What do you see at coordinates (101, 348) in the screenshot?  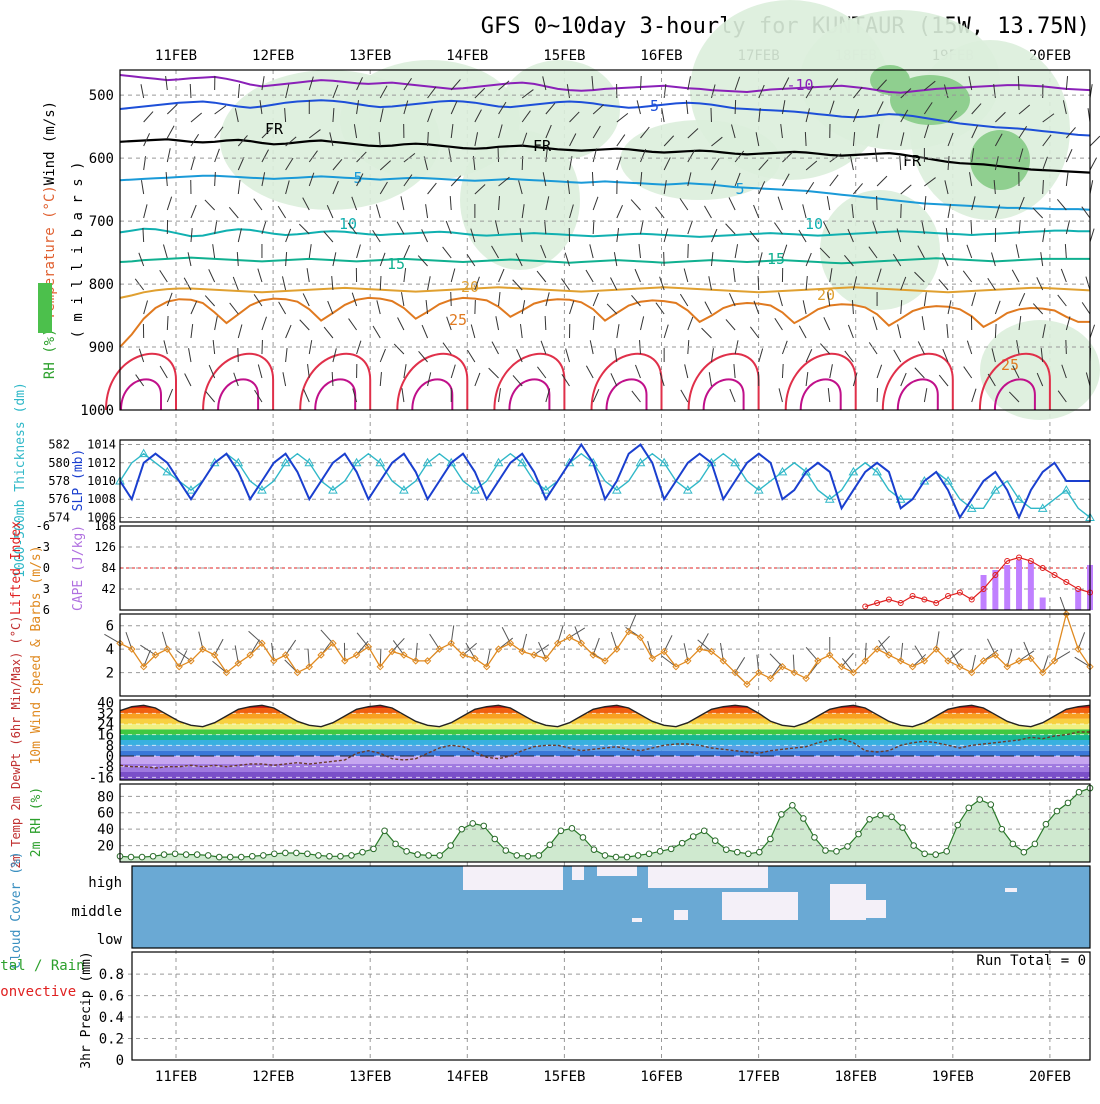 I see `pressure-tick: 900` at bounding box center [101, 348].